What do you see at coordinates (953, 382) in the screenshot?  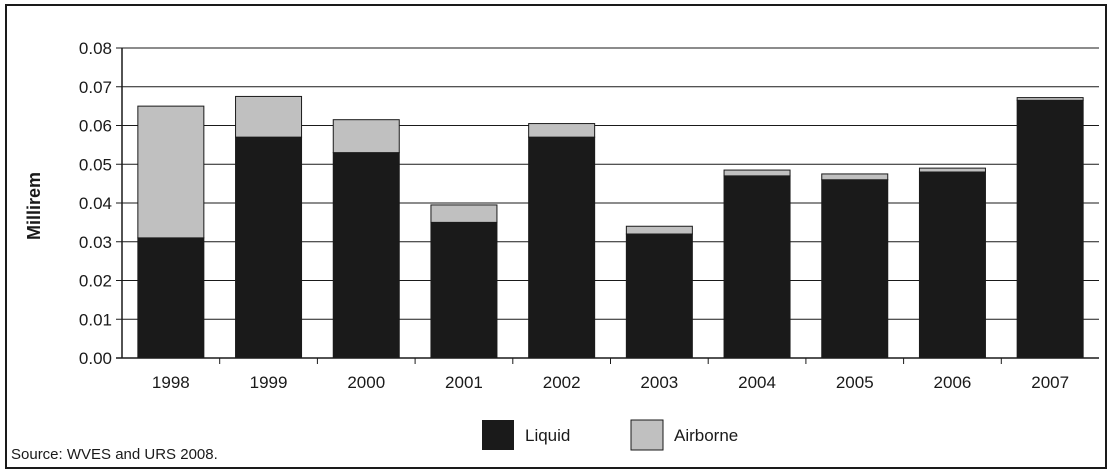 I see `x-tick-label: 2006` at bounding box center [953, 382].